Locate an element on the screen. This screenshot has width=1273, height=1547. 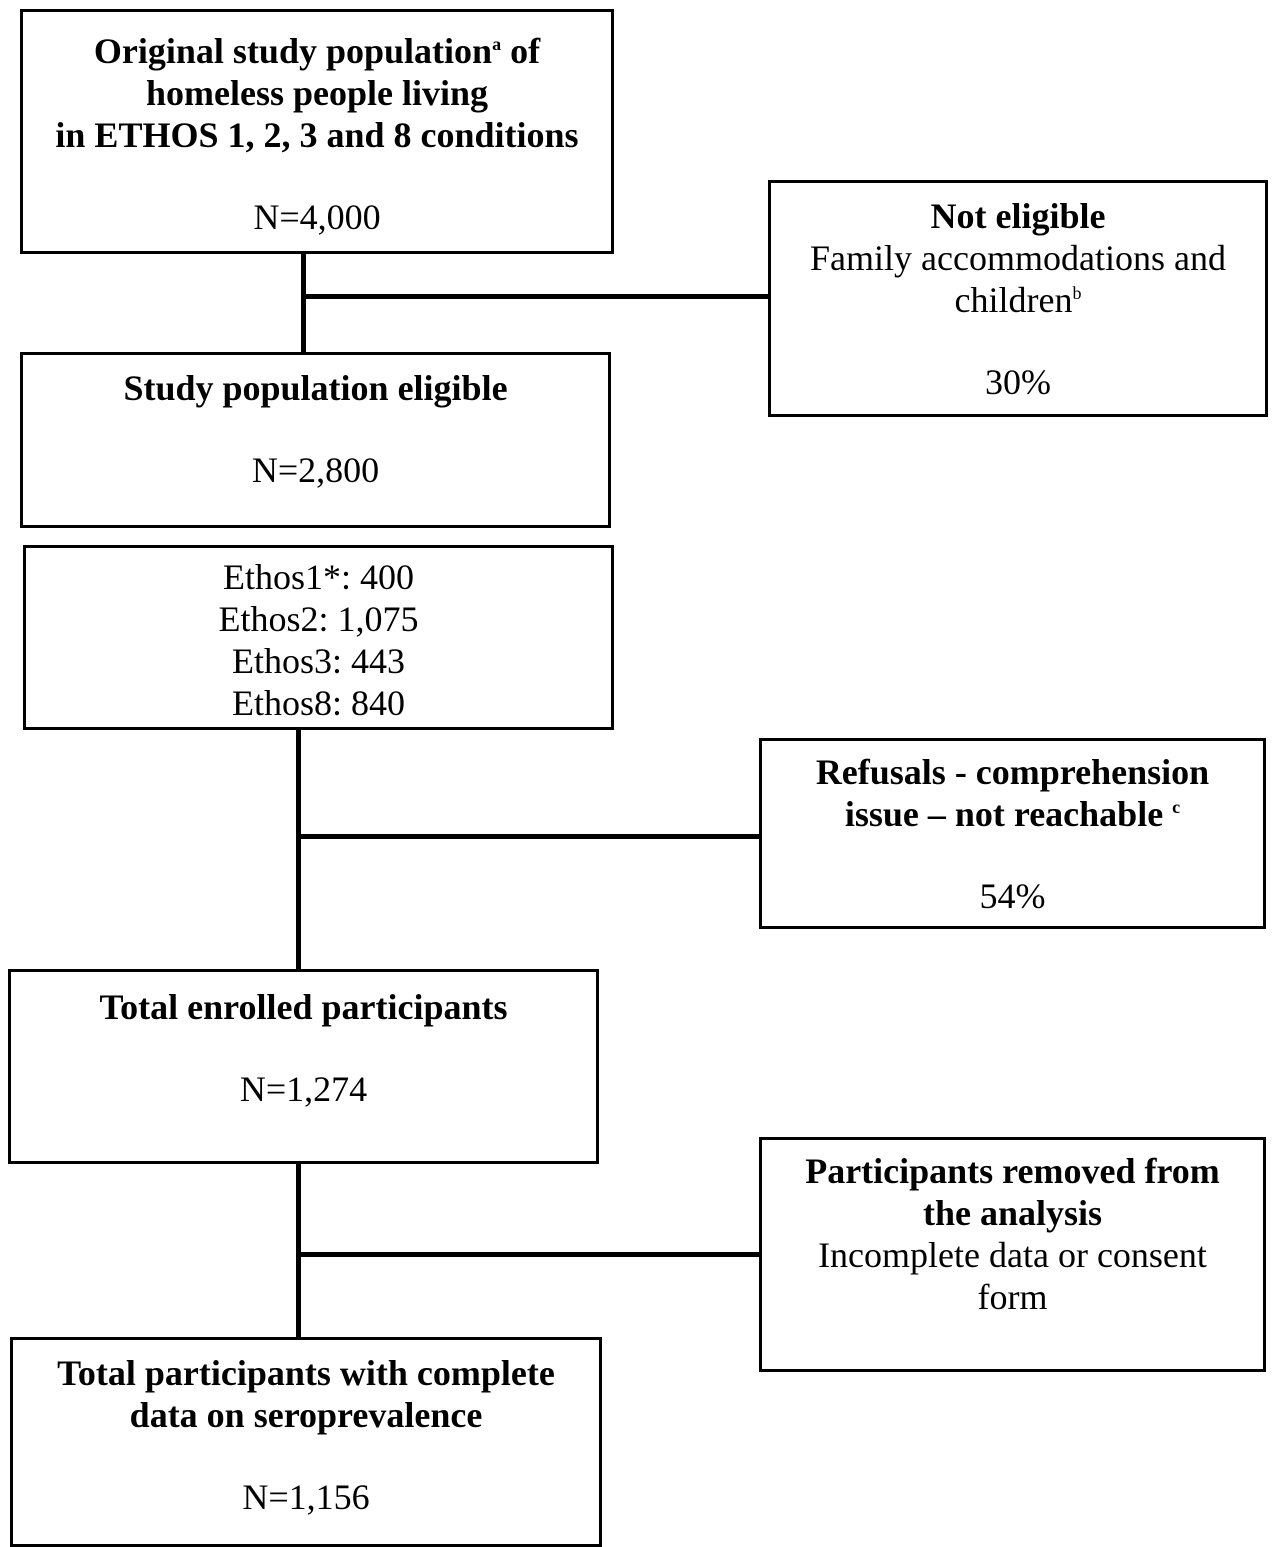
original-title-line-1: Original study populationa of is located at coordinates (317, 51).